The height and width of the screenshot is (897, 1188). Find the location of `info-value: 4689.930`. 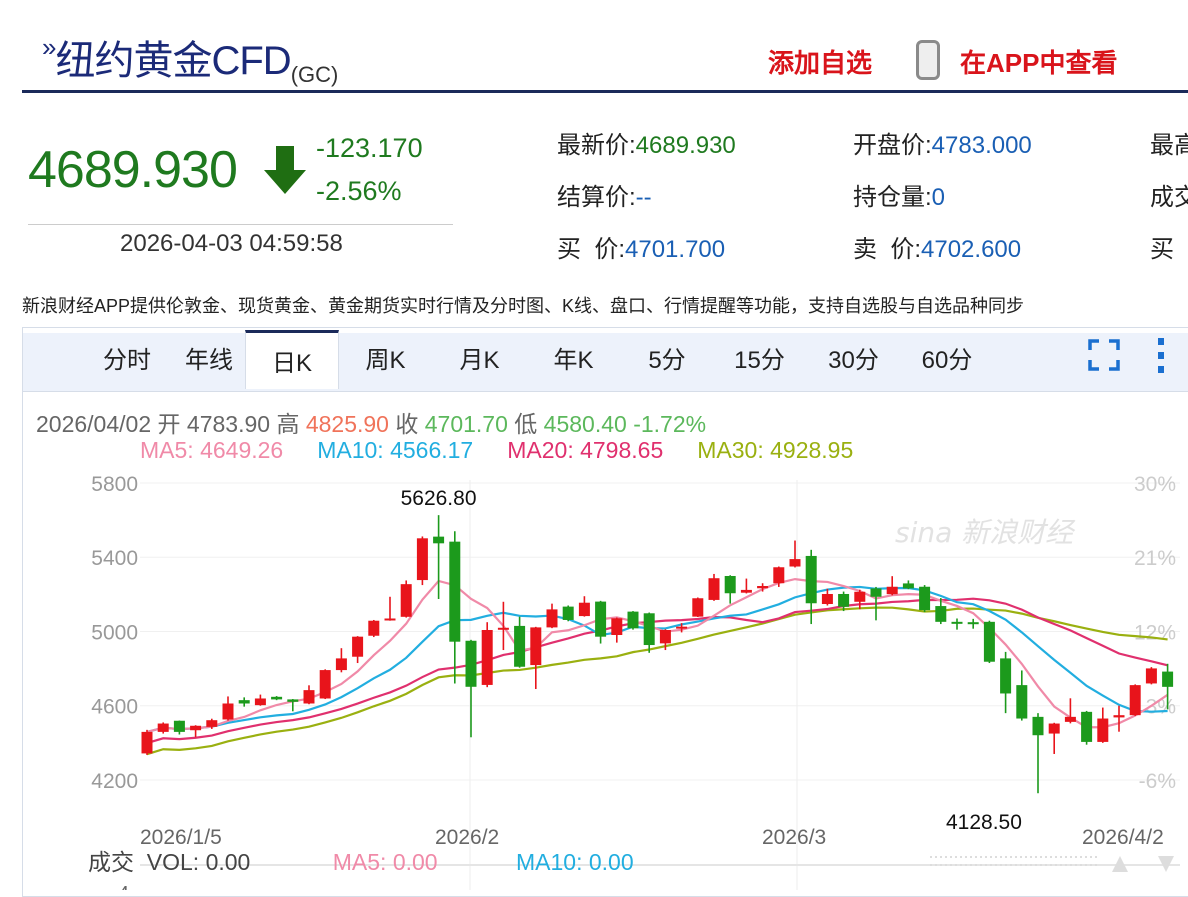

info-value: 4689.930 is located at coordinates (685, 145).